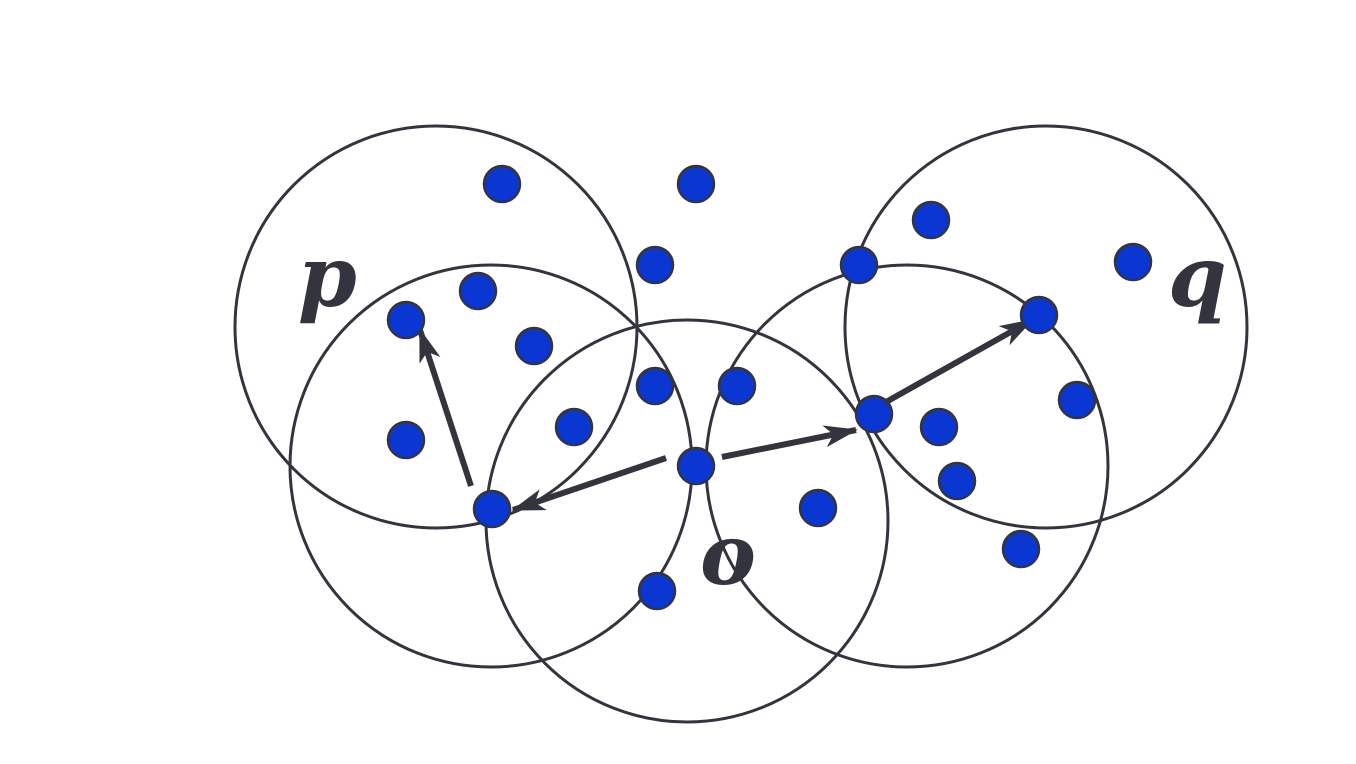 The height and width of the screenshot is (764, 1356). Describe the element at coordinates (789, 442) in the screenshot. I see `arrow-center-to-right-core` at that location.